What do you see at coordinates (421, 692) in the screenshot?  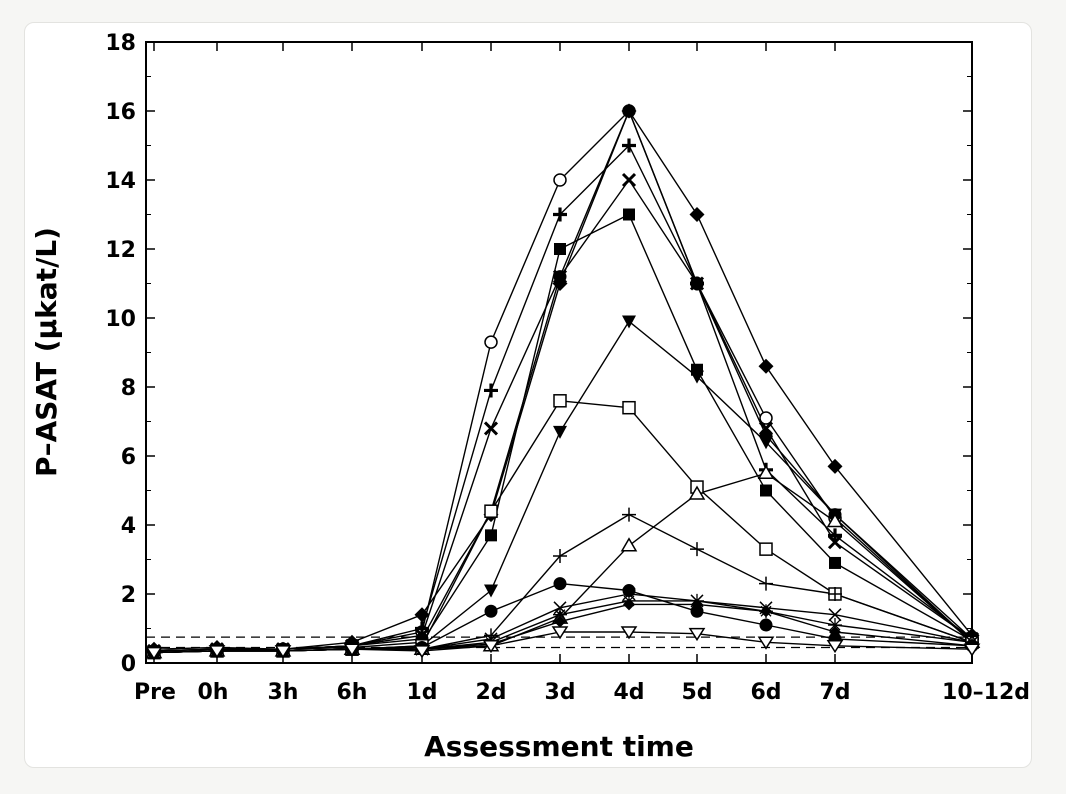 I see `x-tick-label: 1d` at bounding box center [421, 692].